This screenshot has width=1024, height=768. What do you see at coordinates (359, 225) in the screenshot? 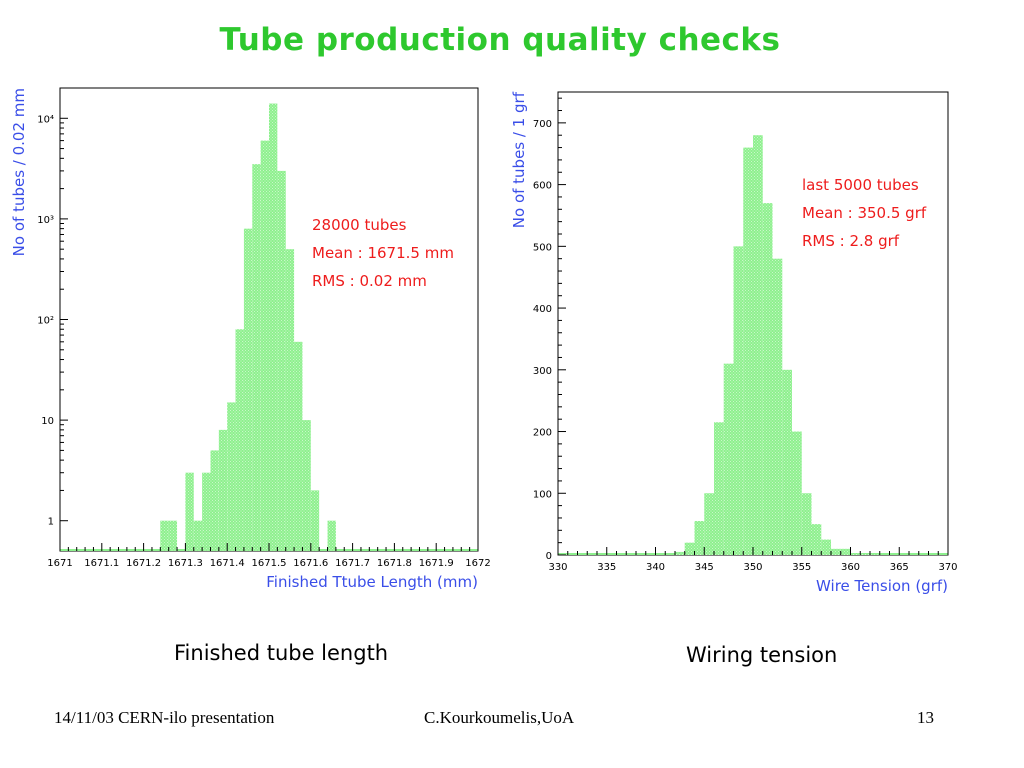
I see `stats-line: 28000 tubes` at bounding box center [359, 225].